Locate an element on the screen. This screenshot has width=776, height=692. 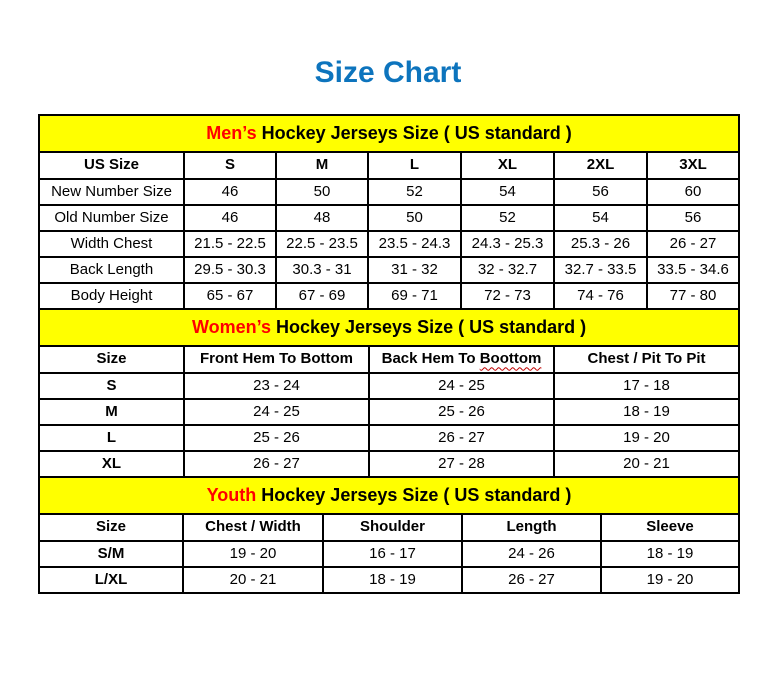
column-header: L is located at coordinates (414, 165).